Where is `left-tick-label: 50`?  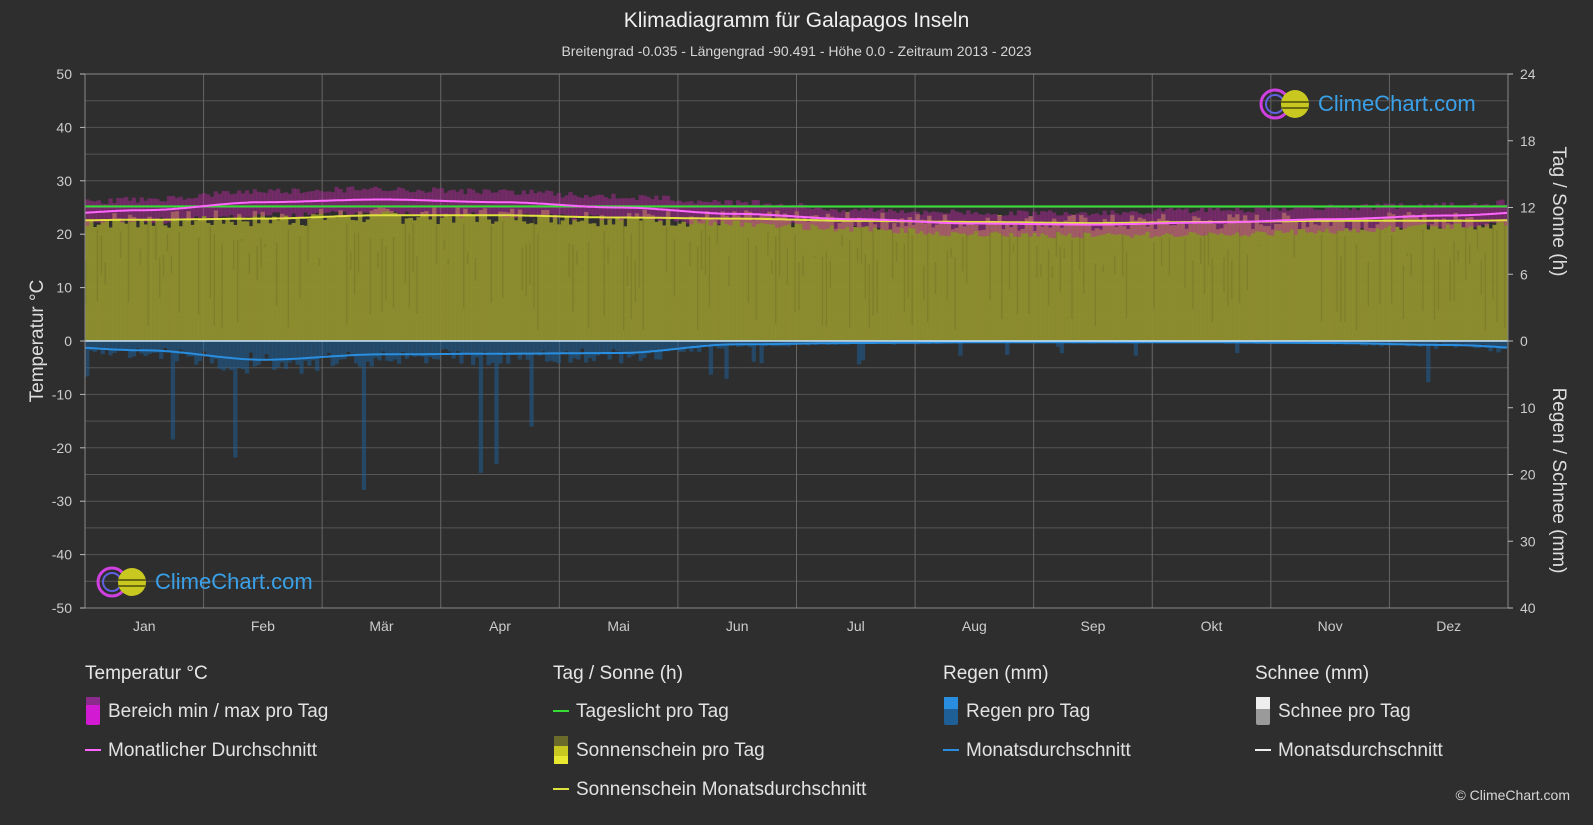
left-tick-label: 50 is located at coordinates (64, 74).